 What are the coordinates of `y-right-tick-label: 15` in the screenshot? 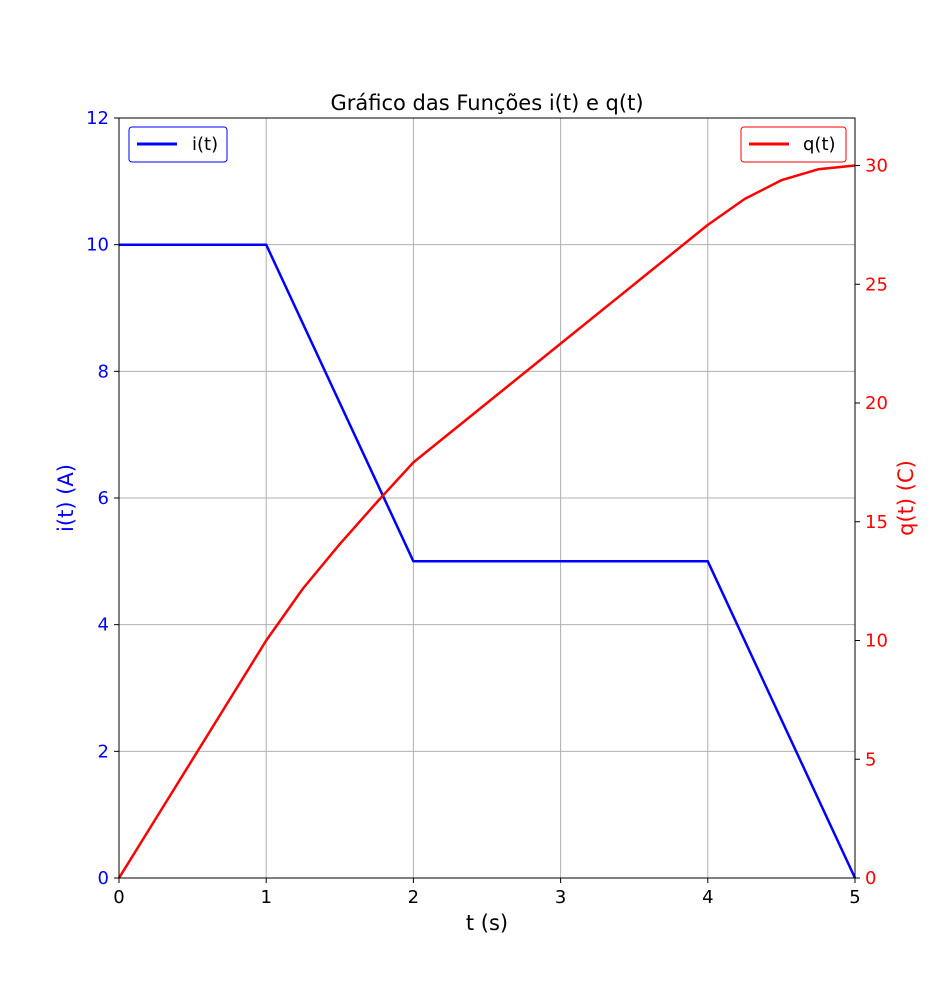 It's located at (876, 522).